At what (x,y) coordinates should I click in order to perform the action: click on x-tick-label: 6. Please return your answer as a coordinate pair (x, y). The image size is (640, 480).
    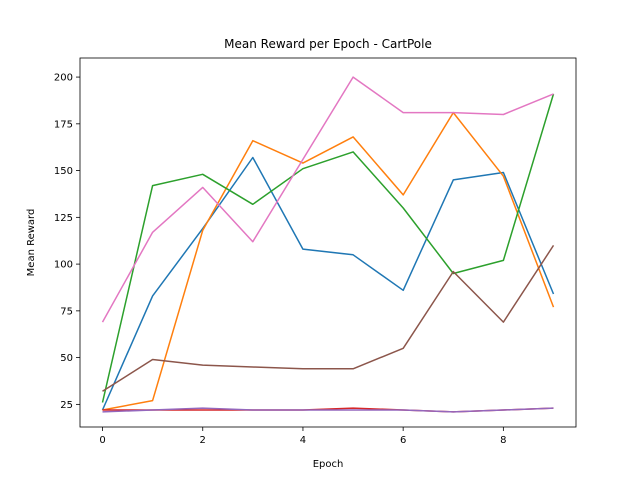
    Looking at the image, I should click on (403, 440).